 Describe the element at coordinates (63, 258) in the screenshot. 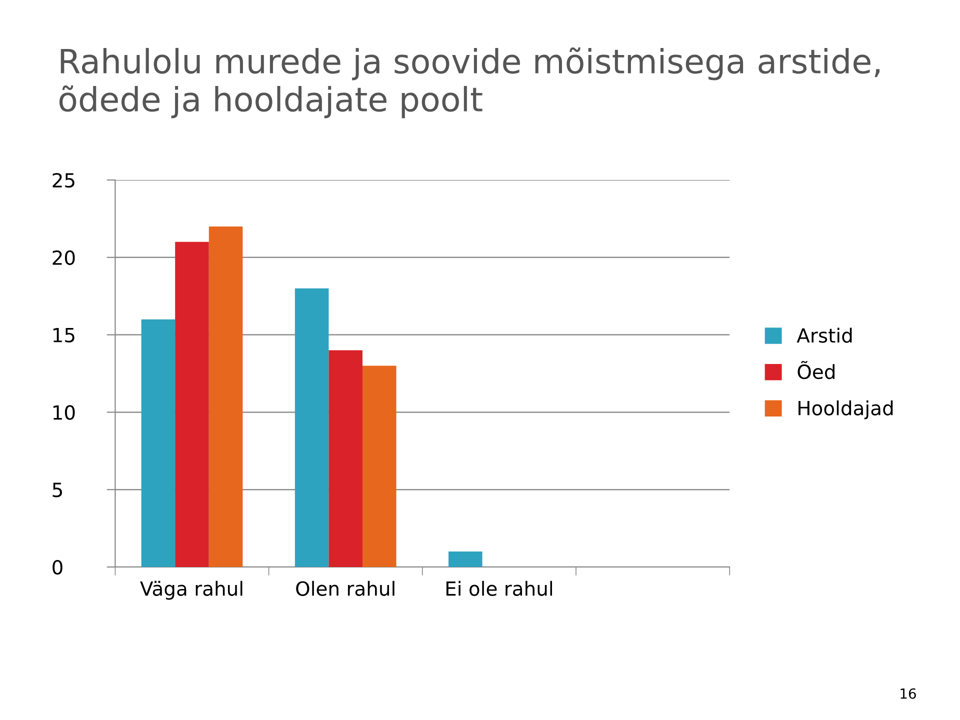

I see `y-tick-label: 20` at that location.